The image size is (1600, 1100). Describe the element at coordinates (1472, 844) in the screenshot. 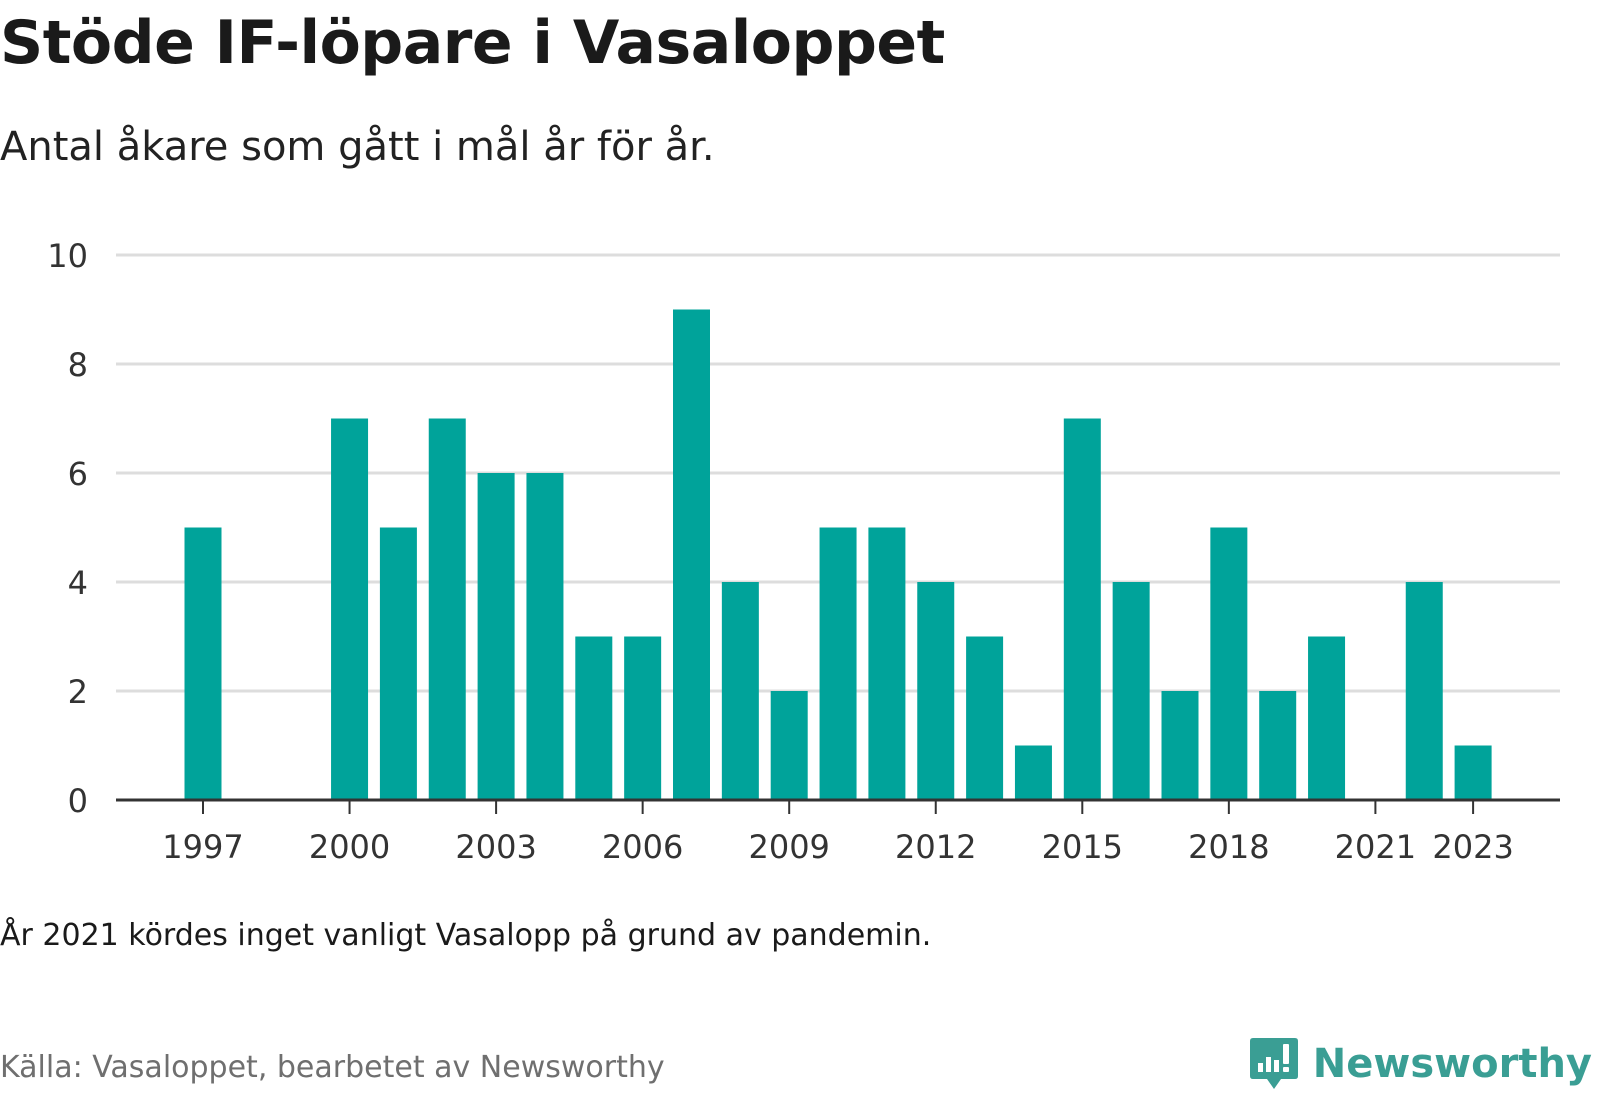

I see `x-tick-label-2023: 2023` at that location.